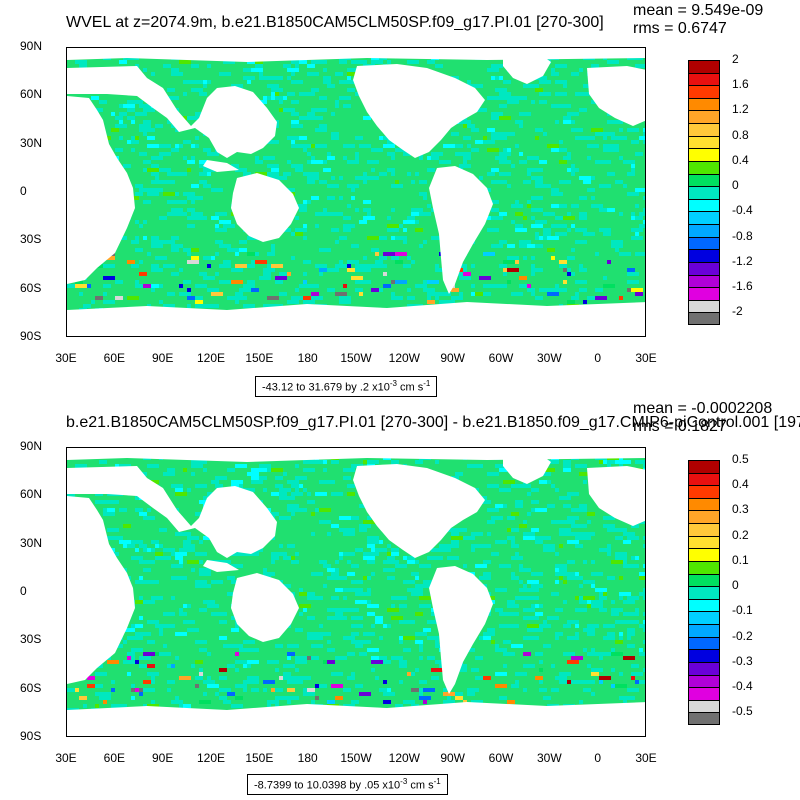 This screenshot has height=800, width=800. I want to click on colorbar-label: -0.1, so click(742, 610).